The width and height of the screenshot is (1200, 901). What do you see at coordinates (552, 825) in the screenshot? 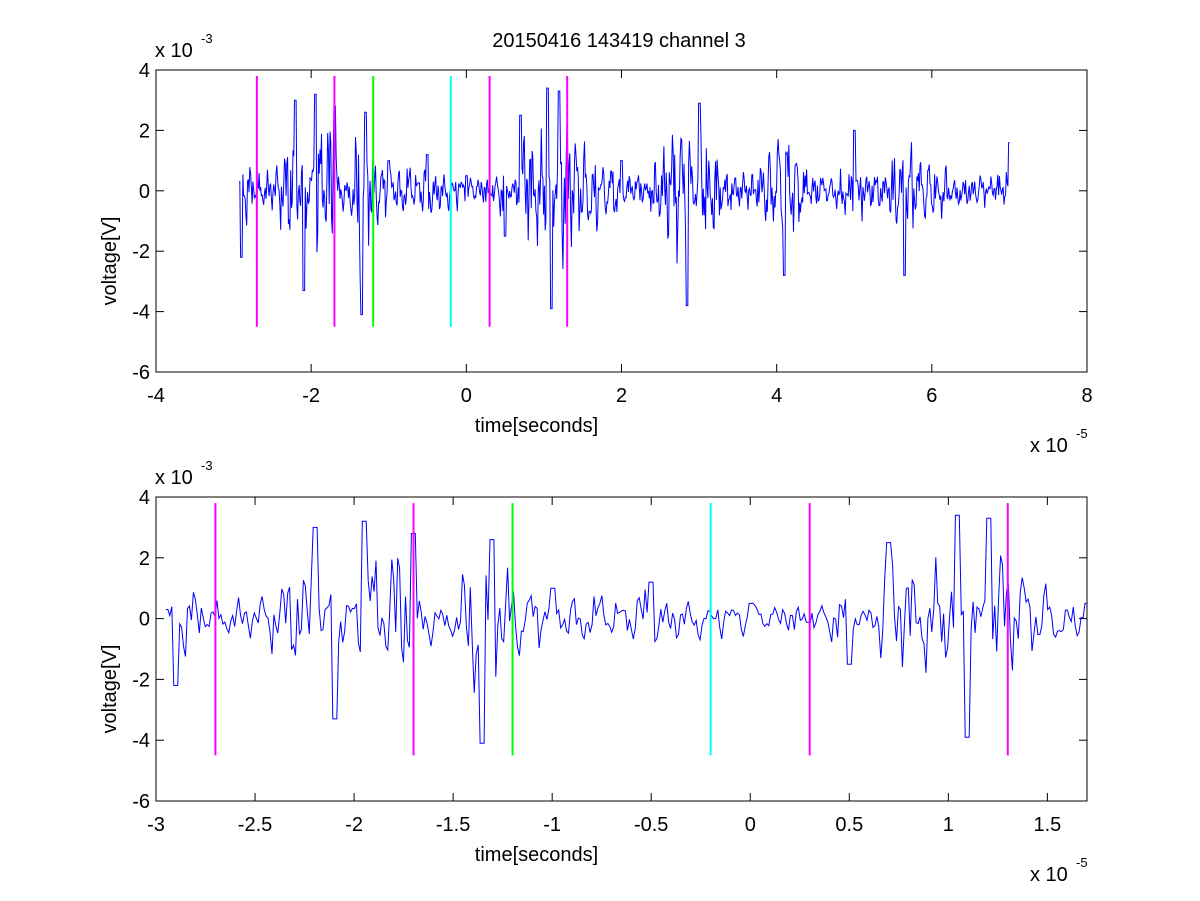
I see `x-tick-label: -1` at bounding box center [552, 825].